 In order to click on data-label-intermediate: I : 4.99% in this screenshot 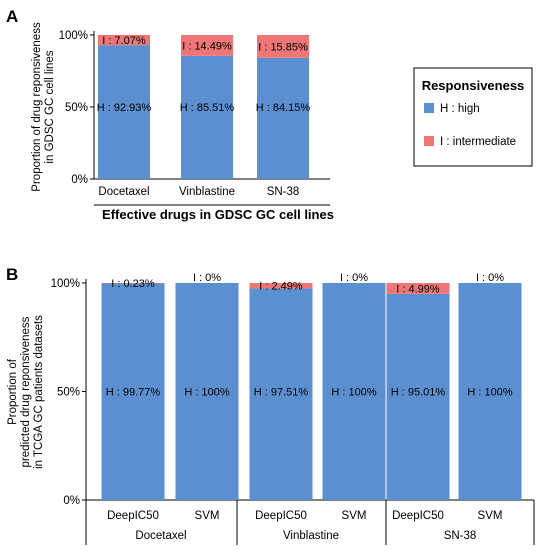, I will do `click(418, 289)`.